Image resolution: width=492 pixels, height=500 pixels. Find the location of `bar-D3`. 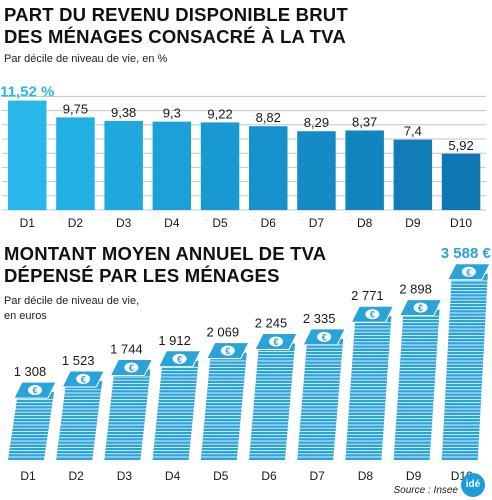

bar-D3 is located at coordinates (123, 165).